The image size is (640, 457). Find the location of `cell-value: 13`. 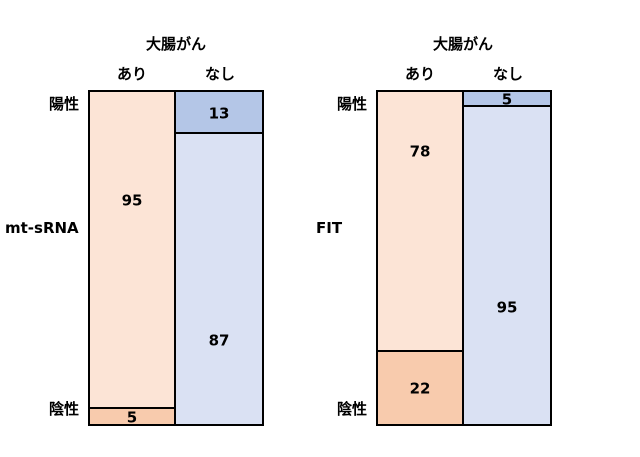

cell-value: 13 is located at coordinates (219, 113).